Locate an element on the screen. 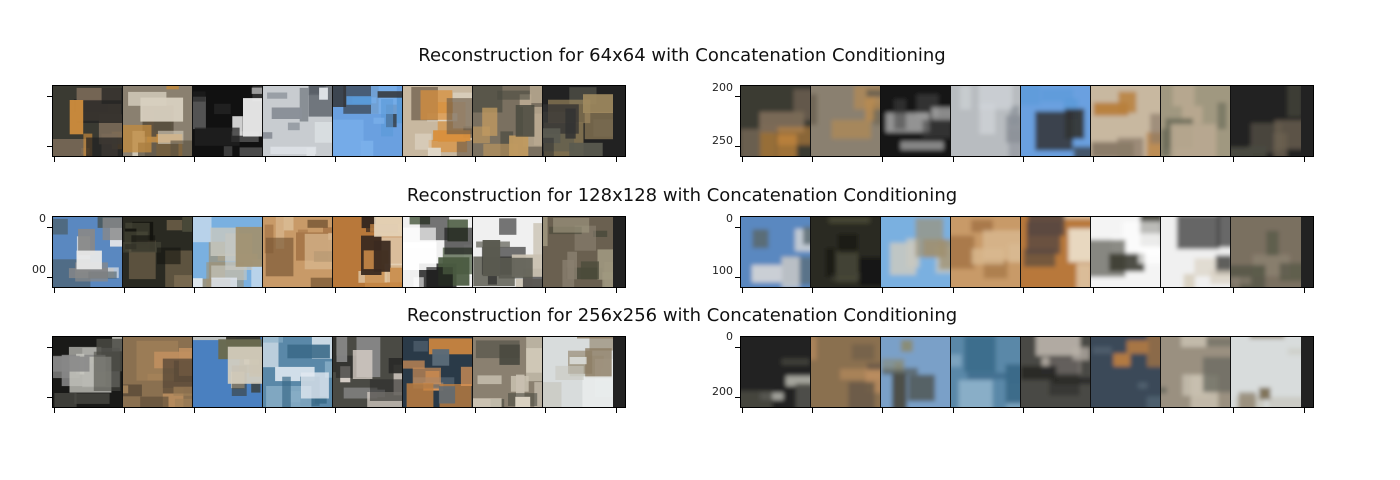 The image size is (1400, 480). y-tick-label: 00 is located at coordinates (39, 269).